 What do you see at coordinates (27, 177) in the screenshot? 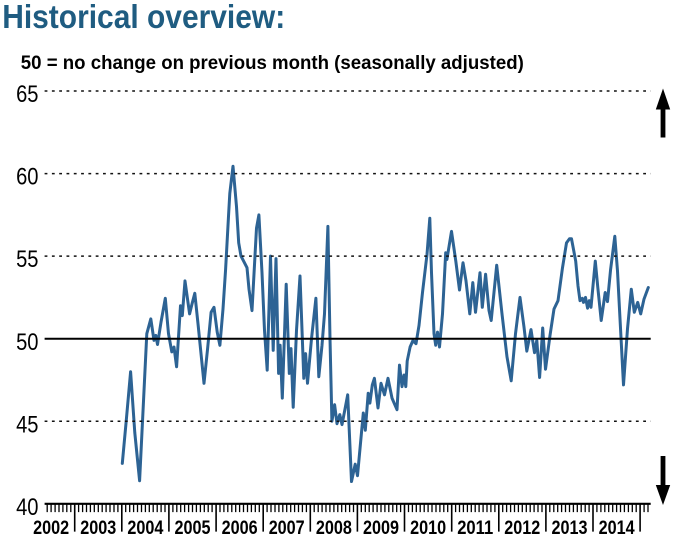
I see `svg-text: 60` at bounding box center [27, 177].